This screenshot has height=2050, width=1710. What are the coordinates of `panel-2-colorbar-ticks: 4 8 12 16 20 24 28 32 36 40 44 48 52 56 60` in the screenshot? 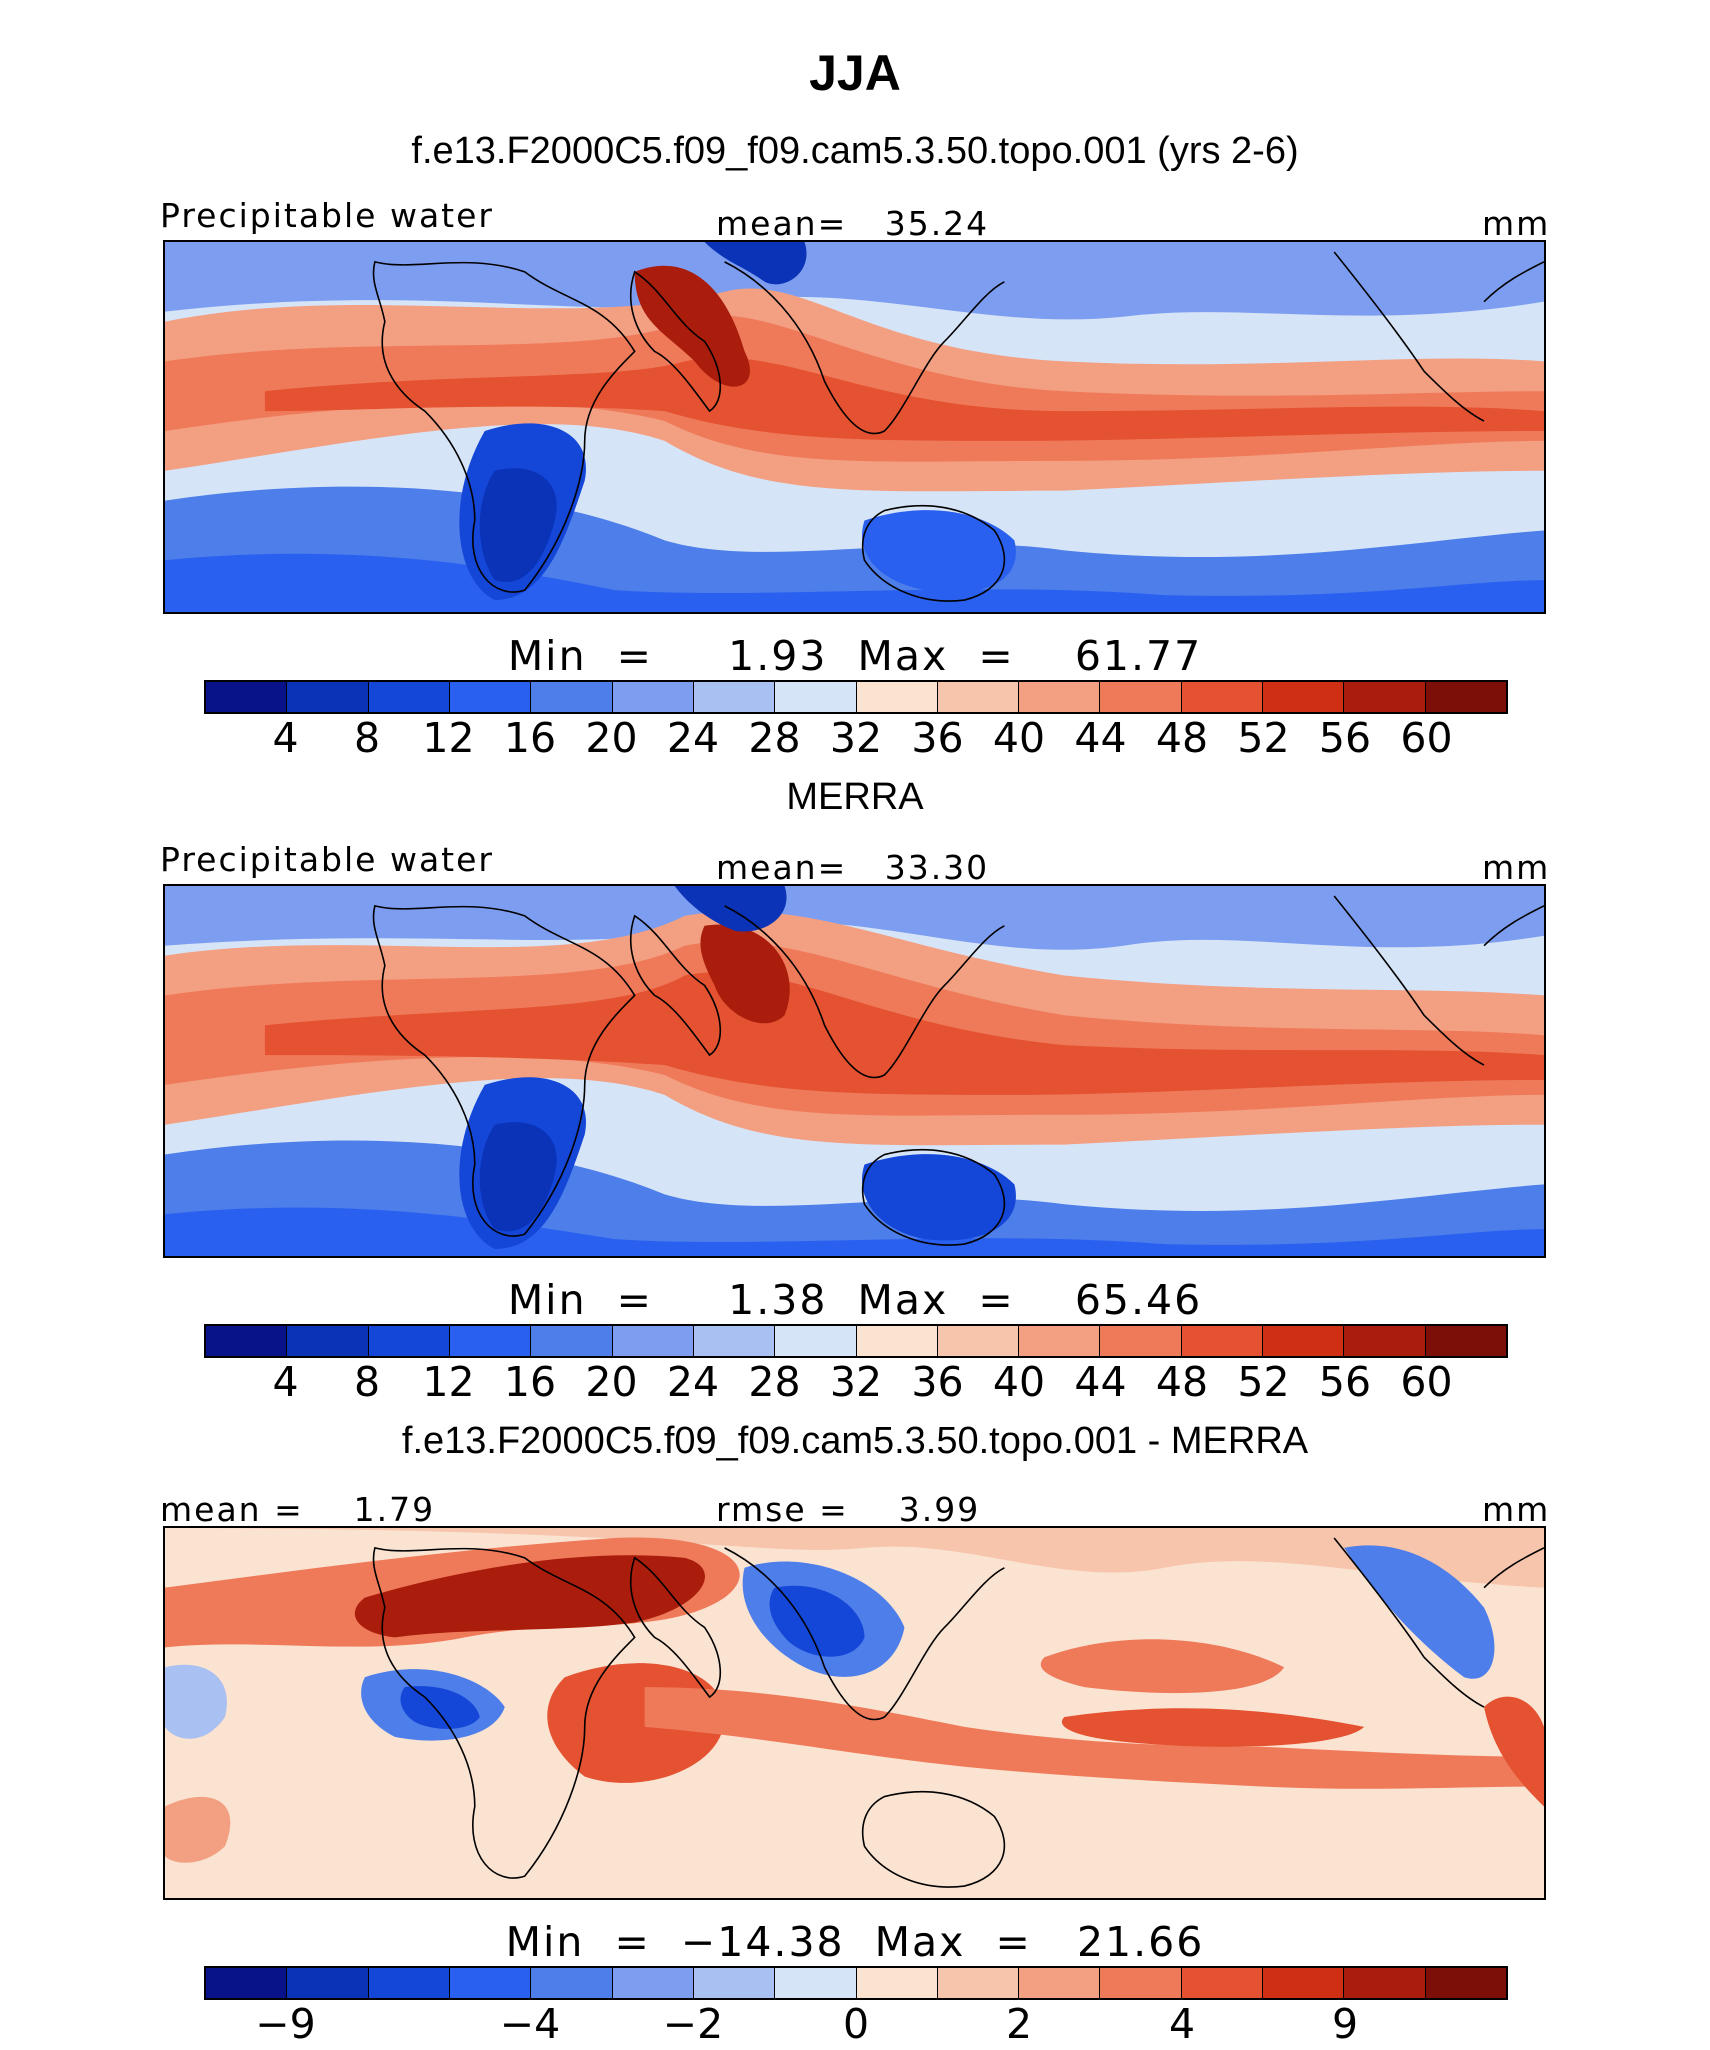 It's located at (856, 1383).